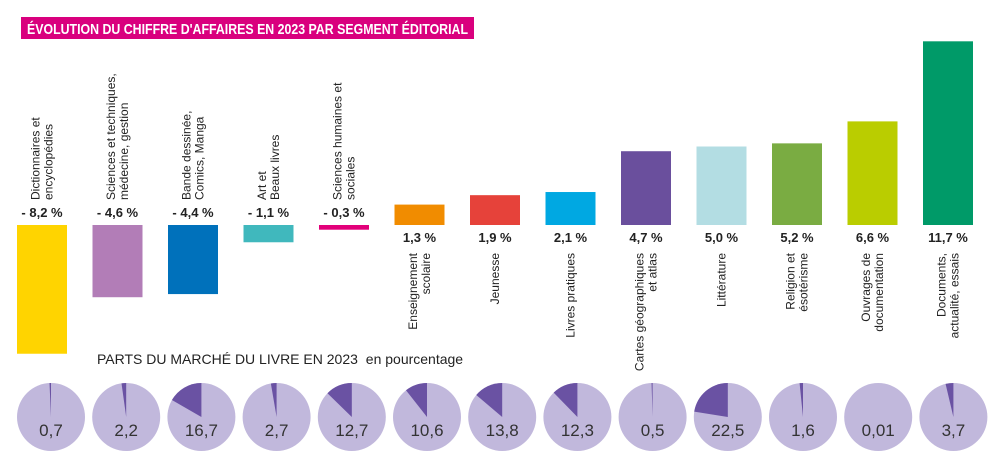 The width and height of the screenshot is (999, 472). Describe the element at coordinates (126, 430) in the screenshot. I see `pie-value-label: 2,2` at that location.